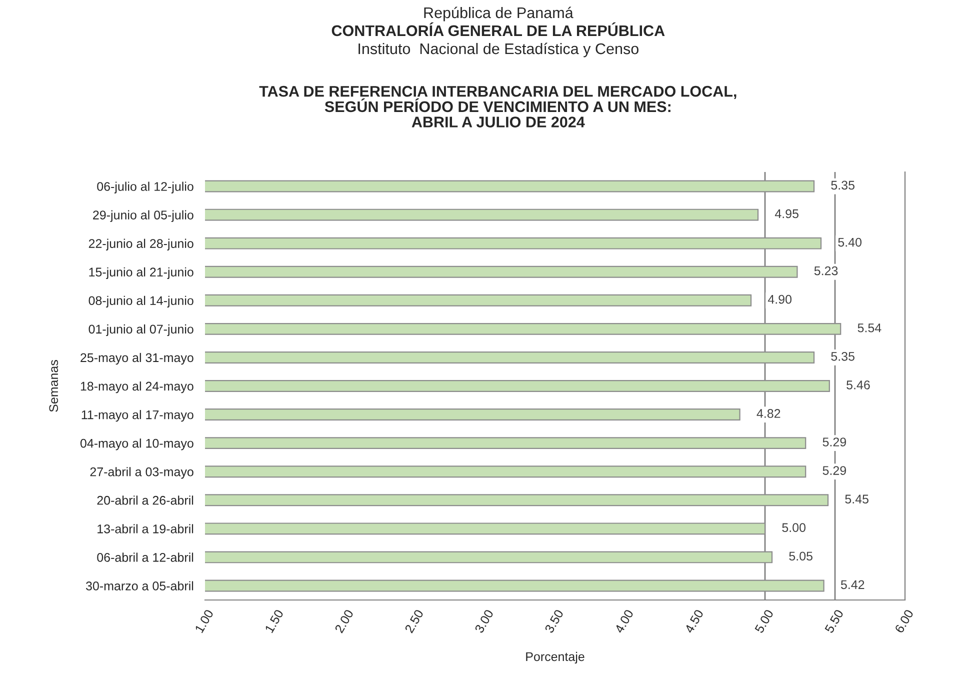 This screenshot has width=958, height=675. I want to click on text: Instituto Nacional de Estadística y Censo, so click(498, 50).